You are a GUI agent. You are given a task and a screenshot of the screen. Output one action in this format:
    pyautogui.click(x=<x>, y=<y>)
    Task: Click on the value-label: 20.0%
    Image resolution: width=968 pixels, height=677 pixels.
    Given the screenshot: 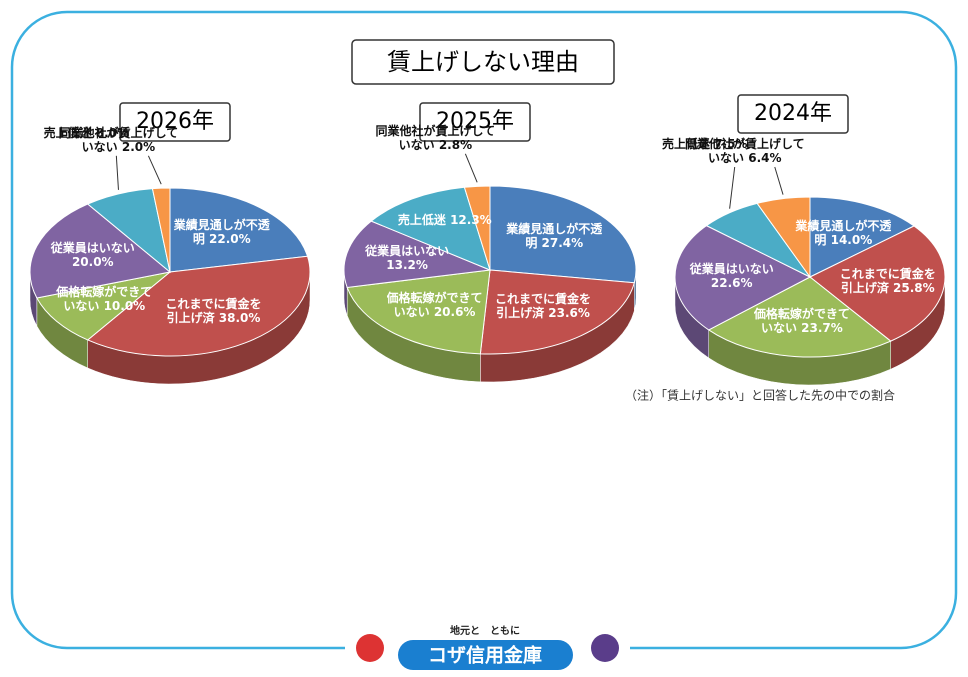 What is the action you would take?
    pyautogui.click(x=92, y=261)
    